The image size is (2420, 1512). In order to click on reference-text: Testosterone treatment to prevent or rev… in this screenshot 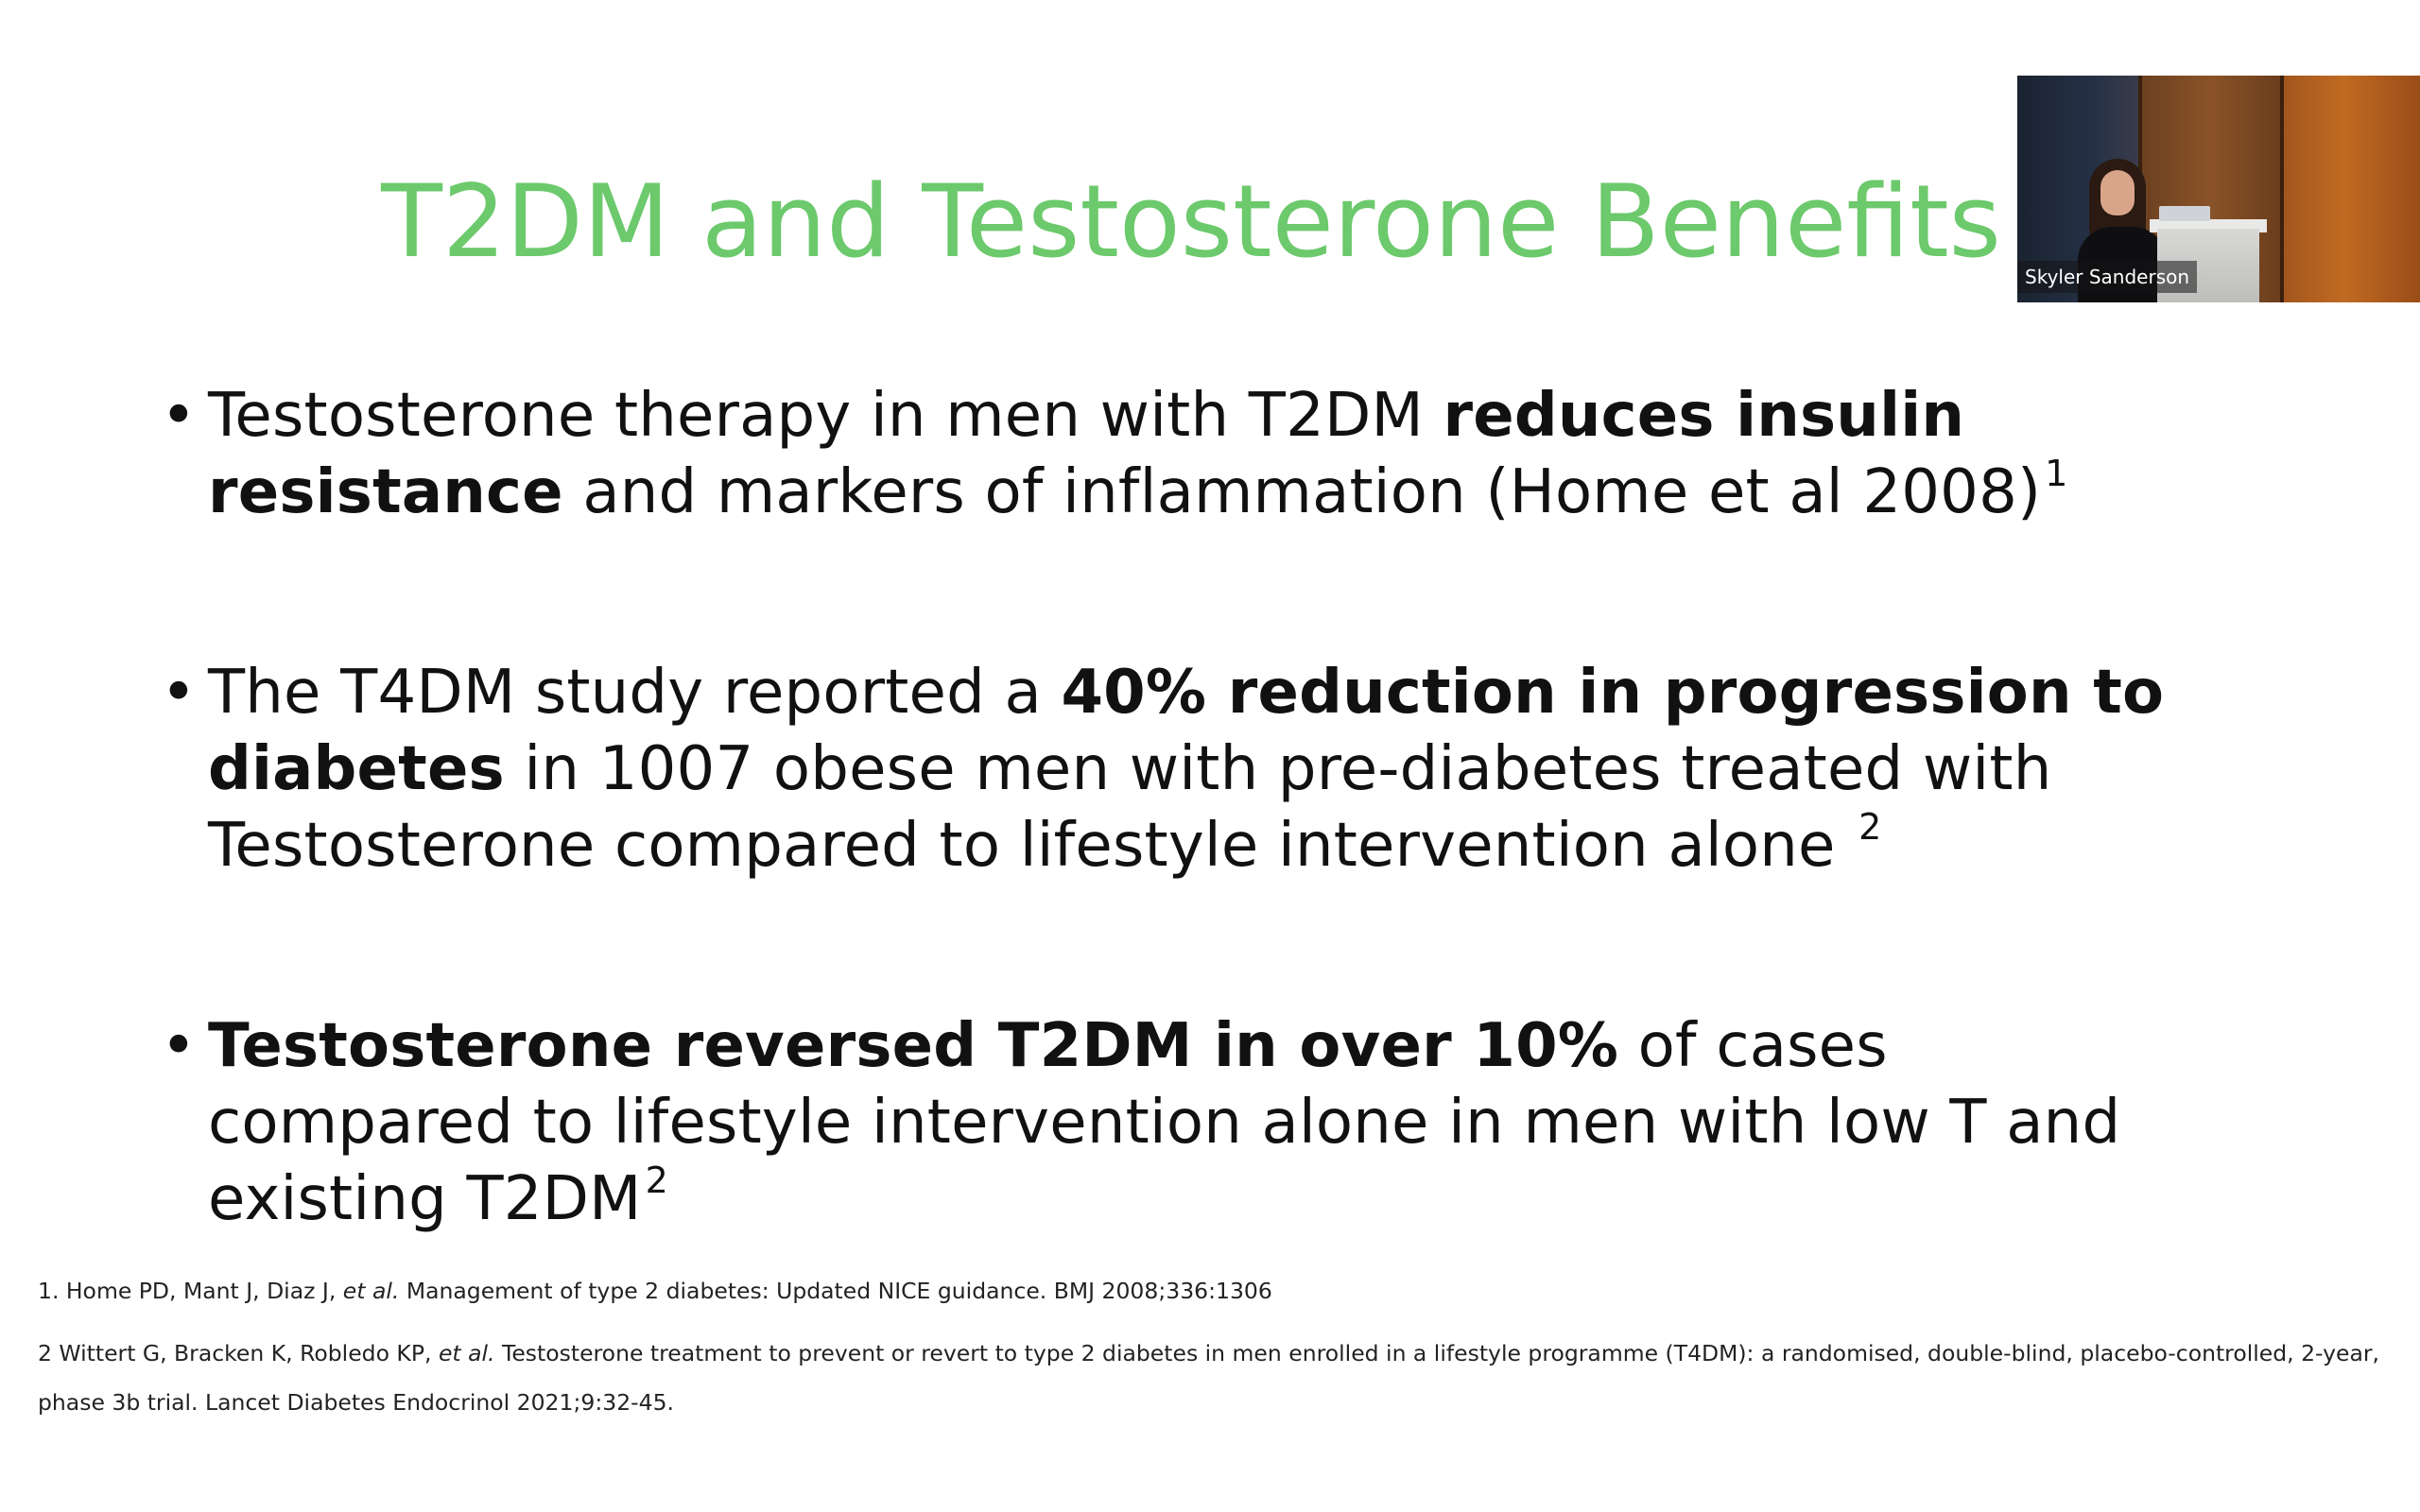, I will do `click(1208, 1378)`.